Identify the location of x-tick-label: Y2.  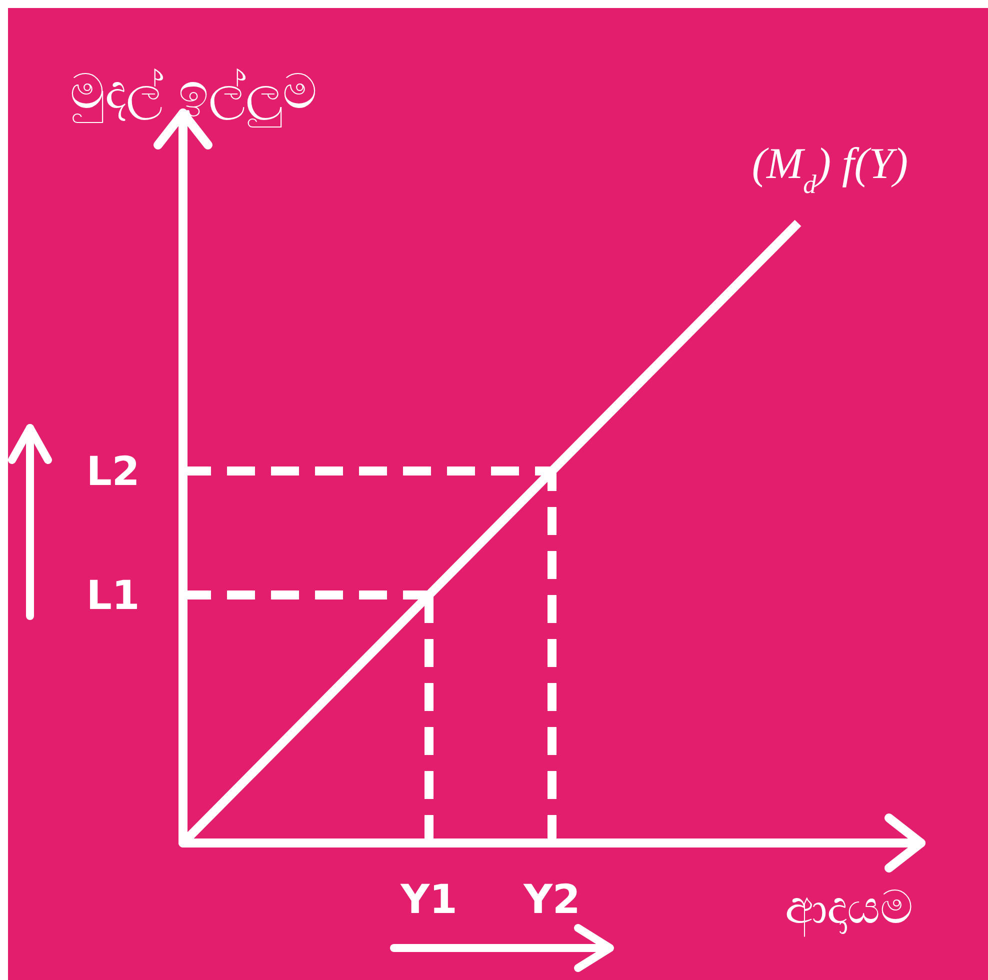
(551, 900).